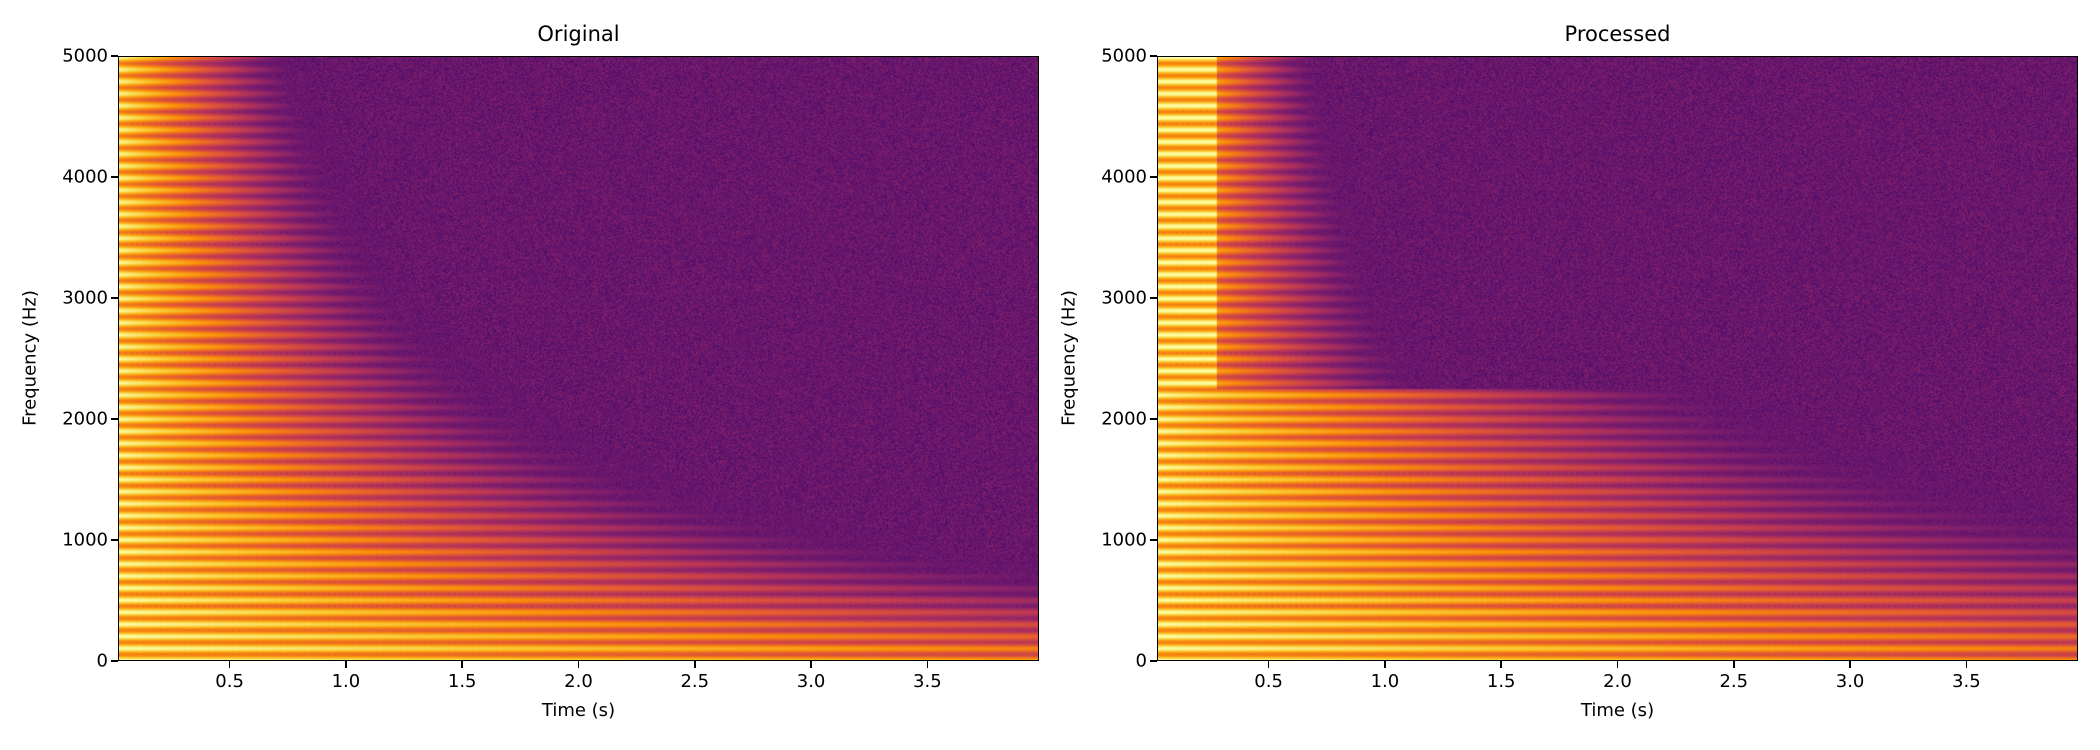 The height and width of the screenshot is (750, 2100). I want to click on xlabel-processed: Time (s), so click(1617, 710).